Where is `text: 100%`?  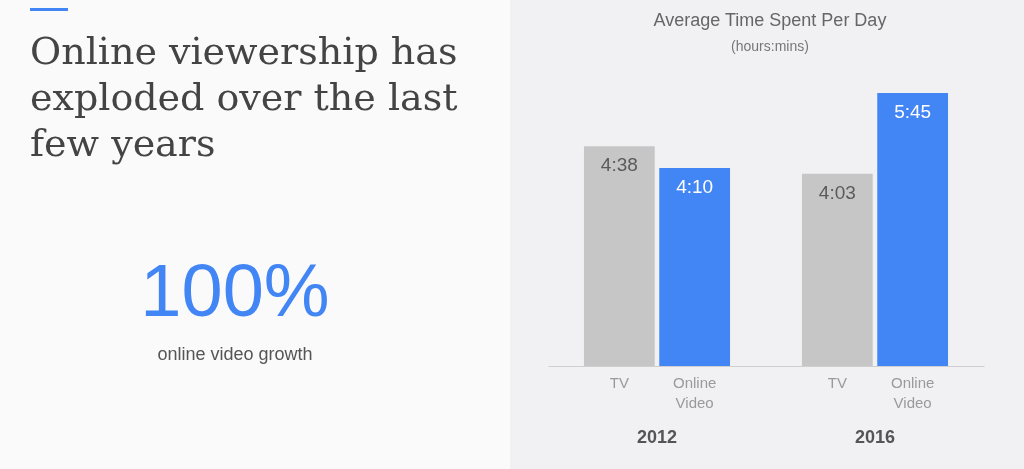 text: 100% is located at coordinates (235, 290).